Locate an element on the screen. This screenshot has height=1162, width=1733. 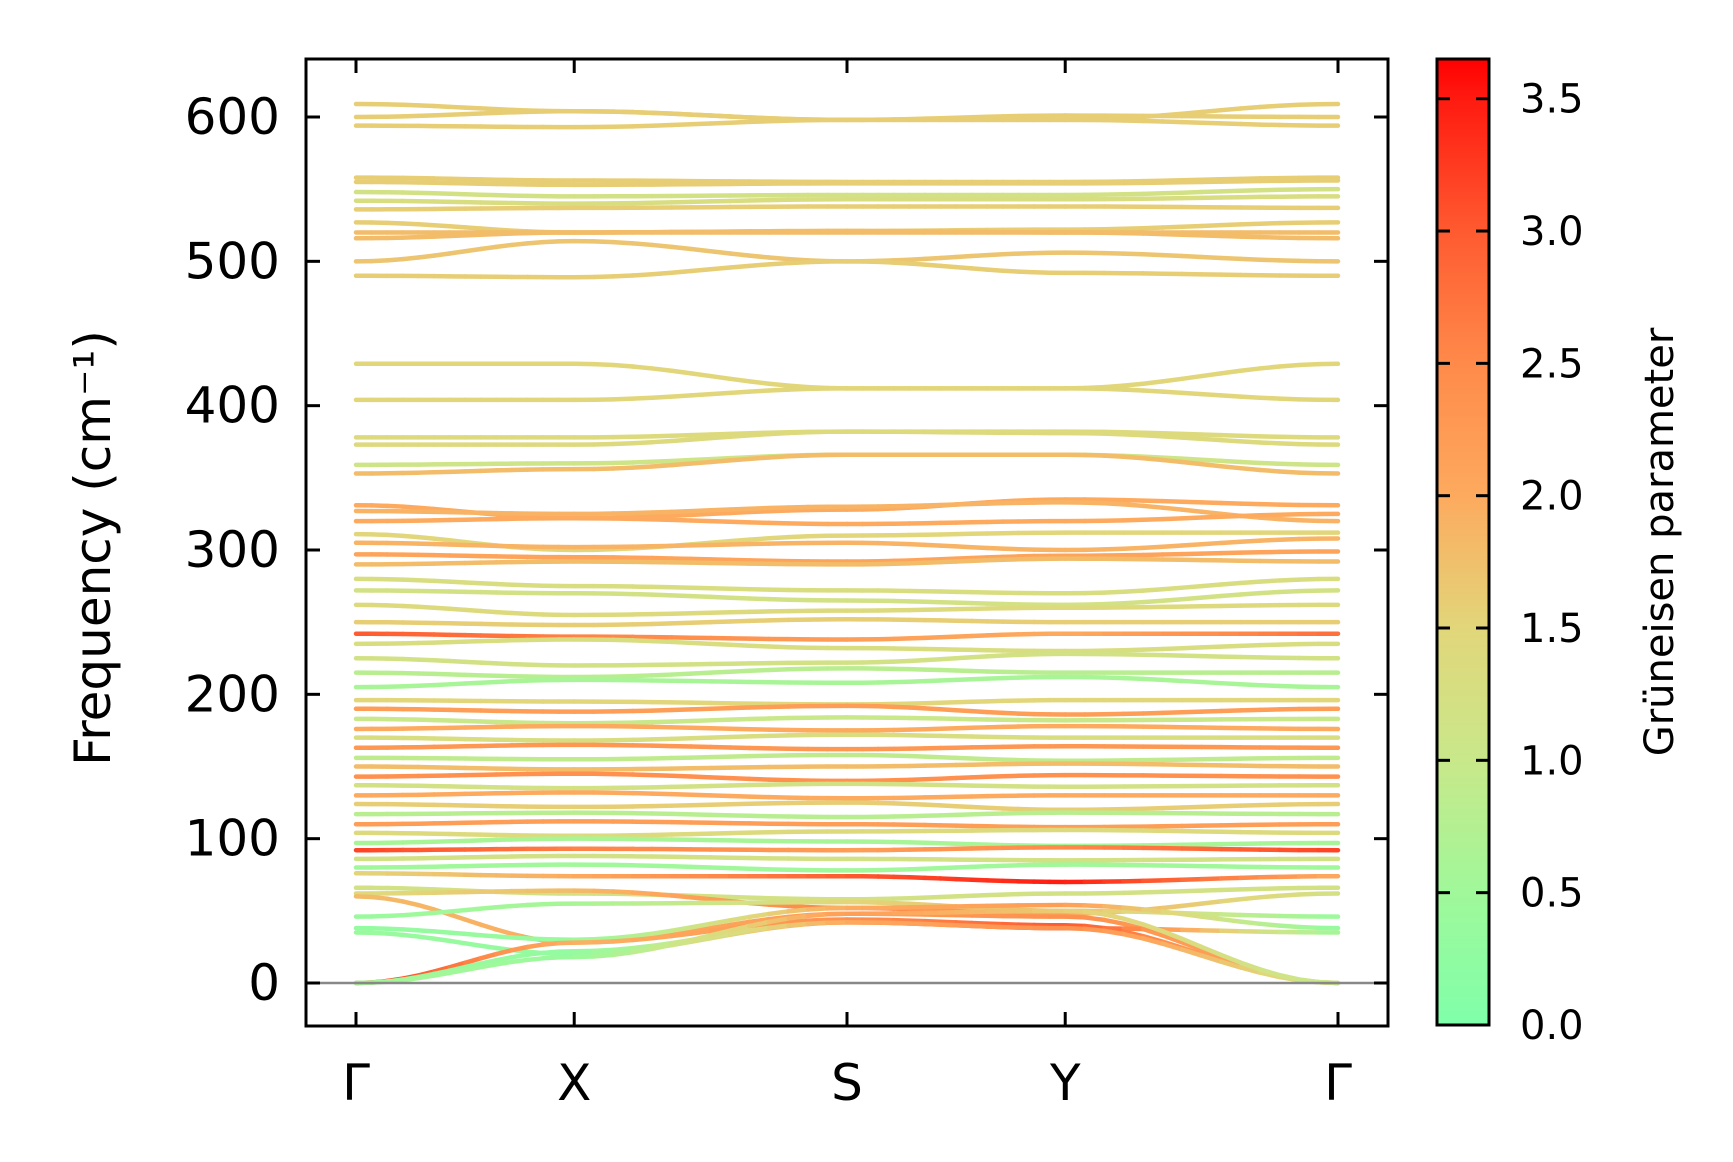
colorbar-tick-label: 0.0 is located at coordinates (1552, 1026).